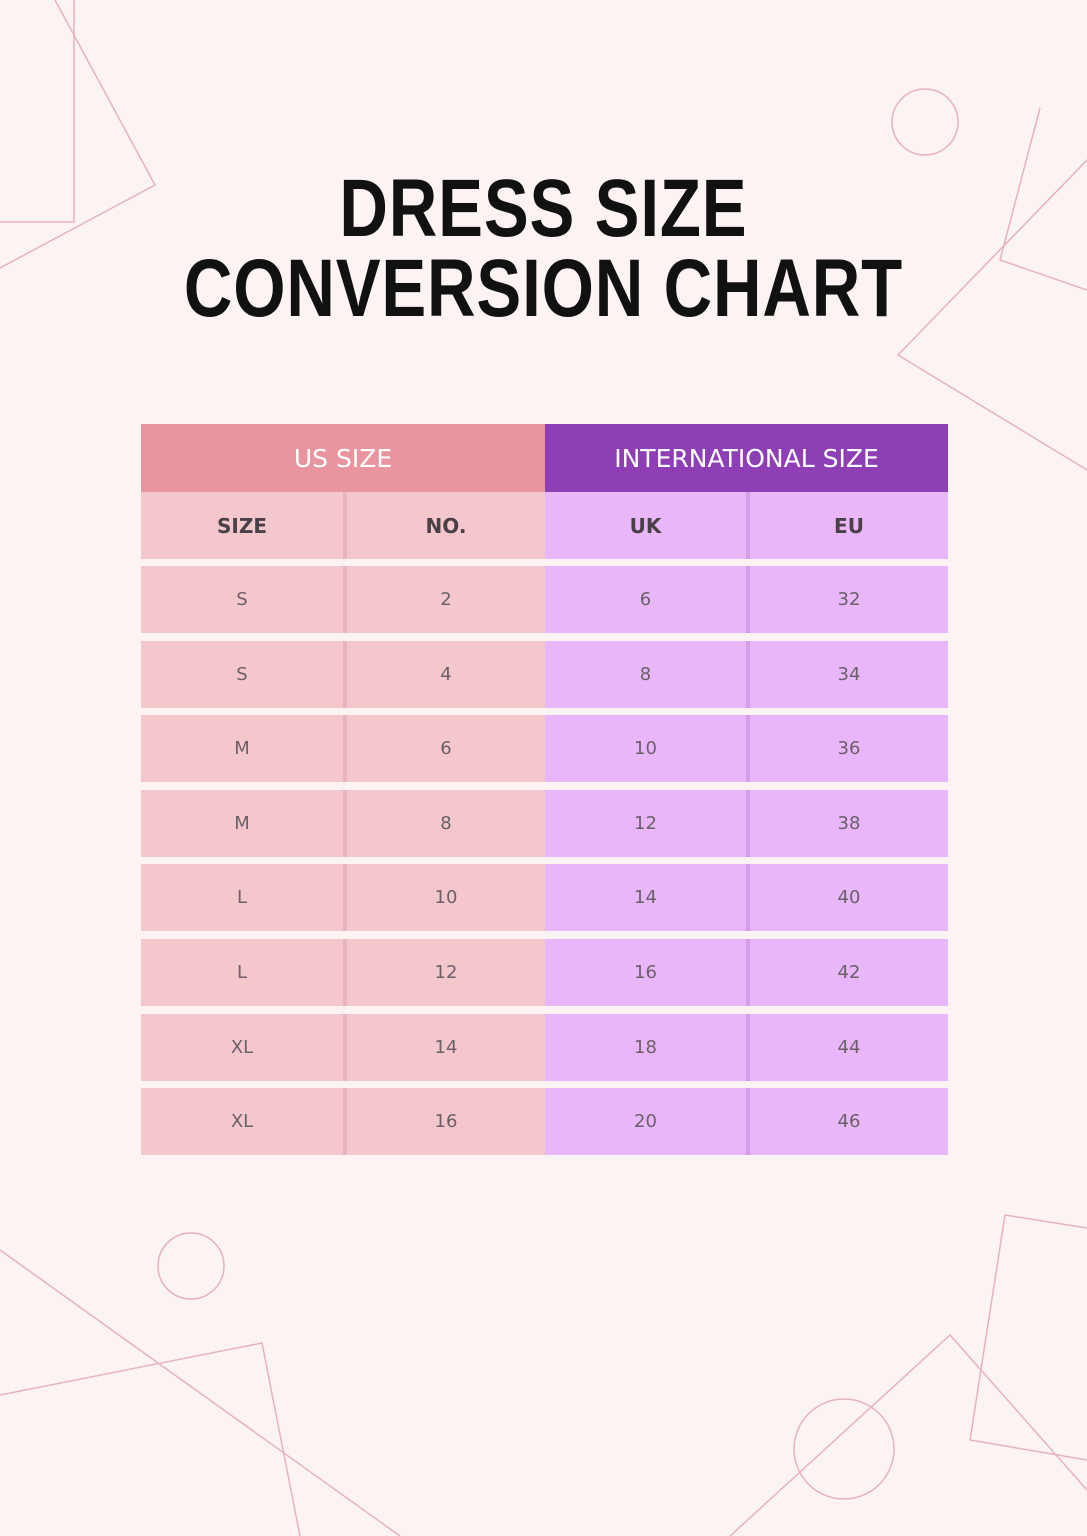  Describe the element at coordinates (444, 674) in the screenshot. I see `table-cell: 4` at that location.